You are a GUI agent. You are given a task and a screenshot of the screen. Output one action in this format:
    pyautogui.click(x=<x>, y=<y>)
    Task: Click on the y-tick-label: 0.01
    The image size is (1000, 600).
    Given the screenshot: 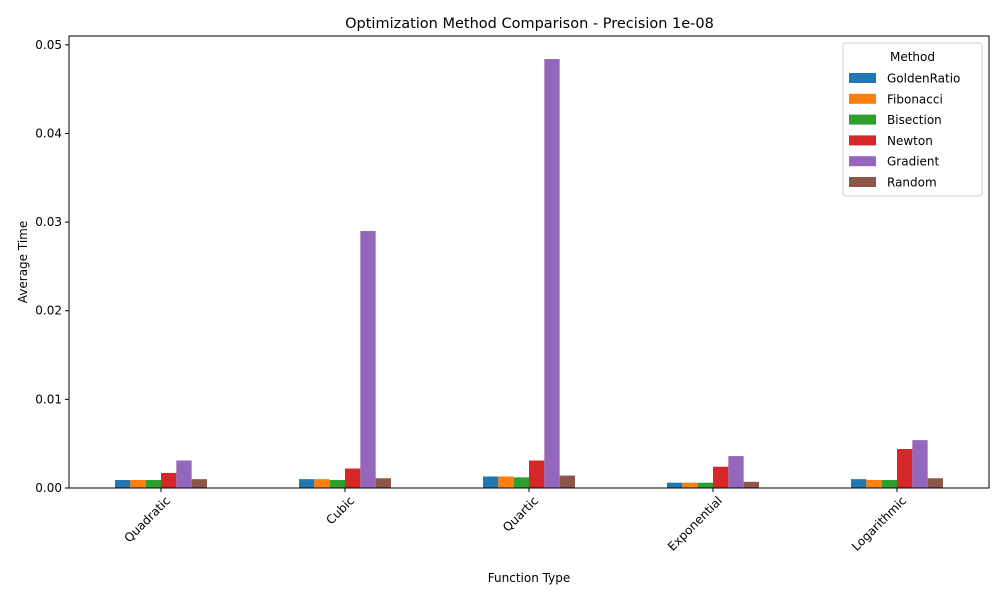 What is the action you would take?
    pyautogui.click(x=48, y=399)
    